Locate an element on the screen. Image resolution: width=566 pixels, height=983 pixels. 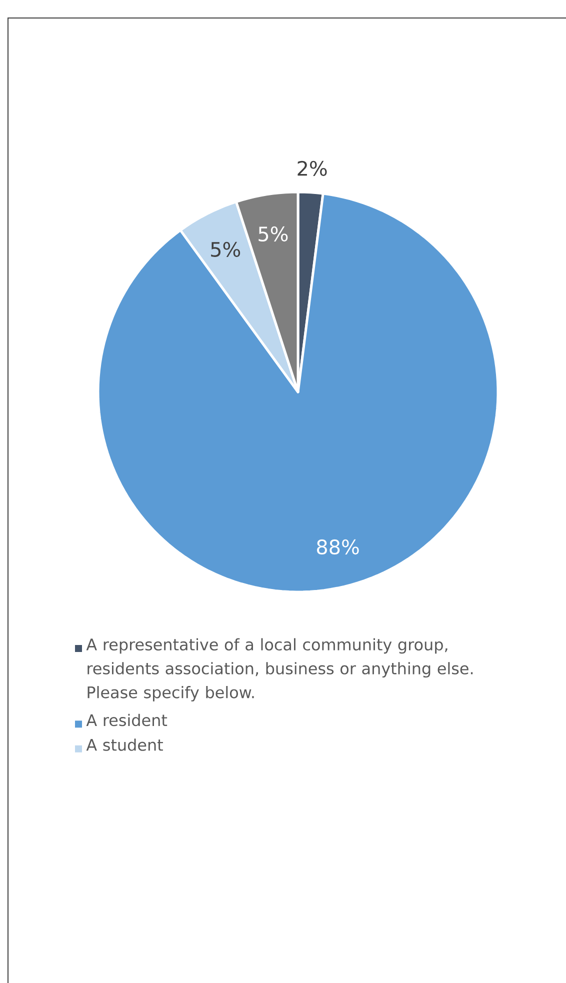
data-label: 88% is located at coordinates (338, 546).